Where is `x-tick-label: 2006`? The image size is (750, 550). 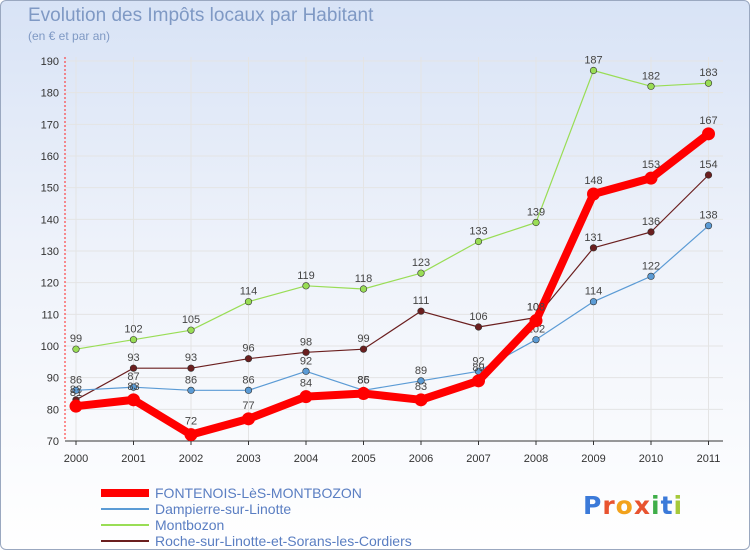
x-tick-label: 2006 is located at coordinates (421, 459).